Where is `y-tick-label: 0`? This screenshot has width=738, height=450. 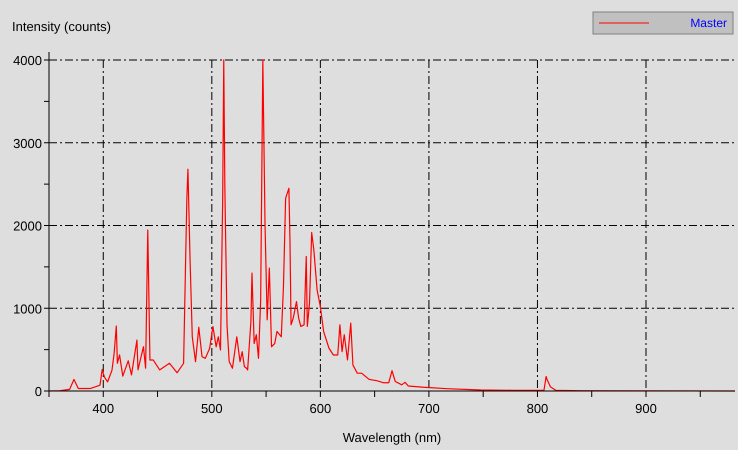
y-tick-label: 0 is located at coordinates (38, 391).